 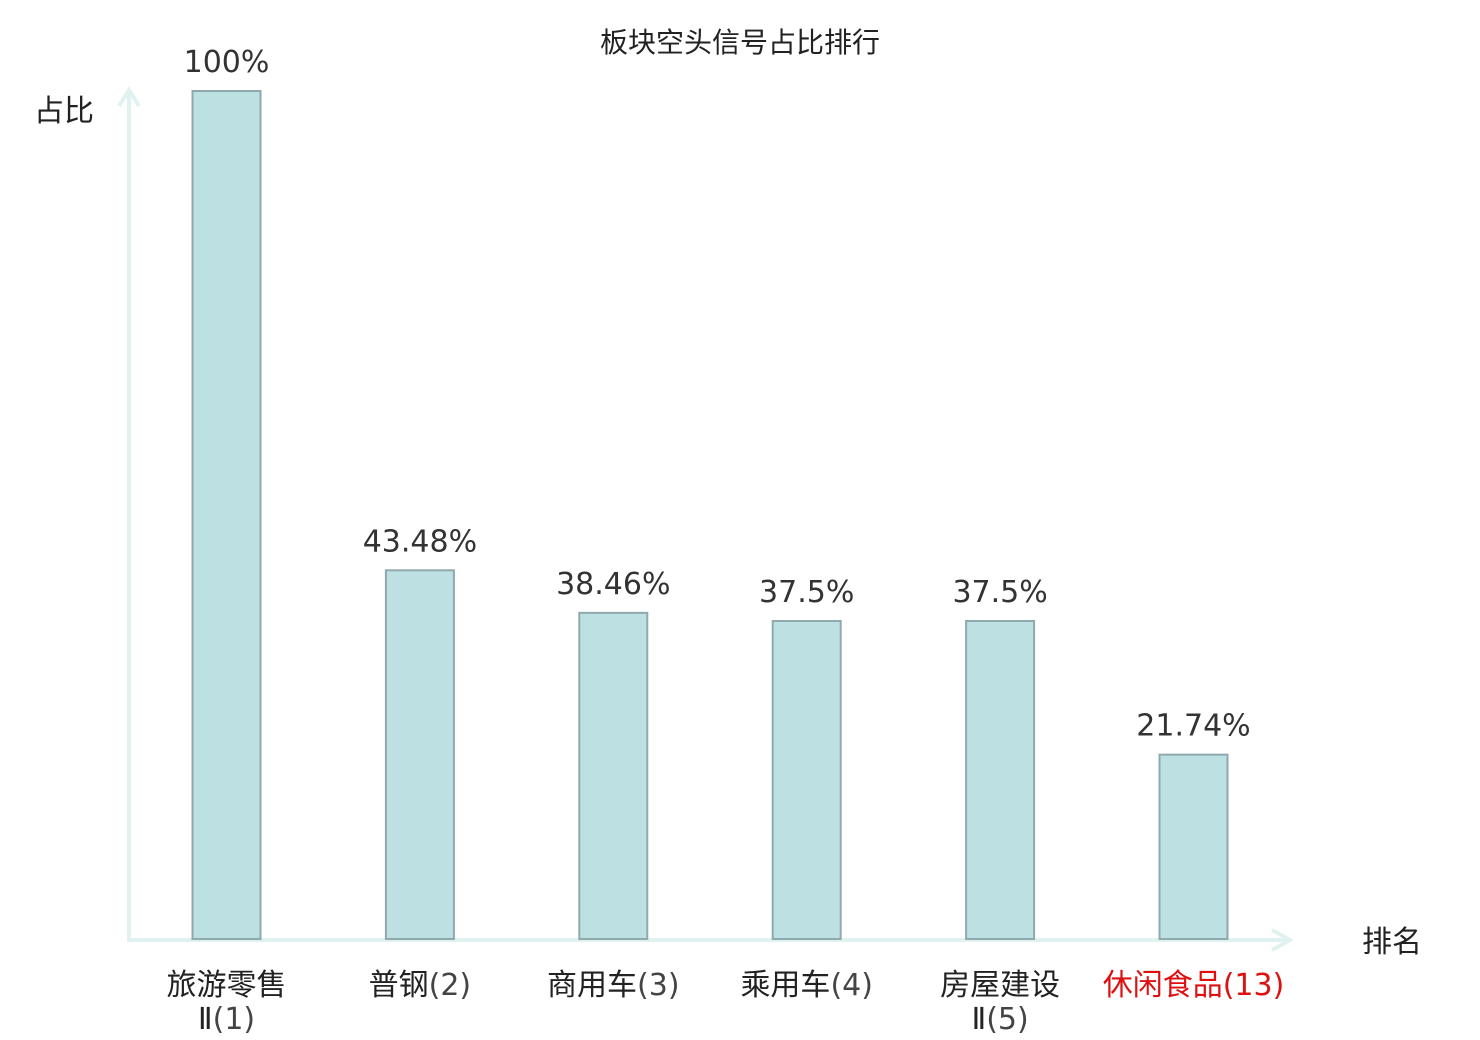 I want to click on category-rank: (3), so click(x=658, y=985).